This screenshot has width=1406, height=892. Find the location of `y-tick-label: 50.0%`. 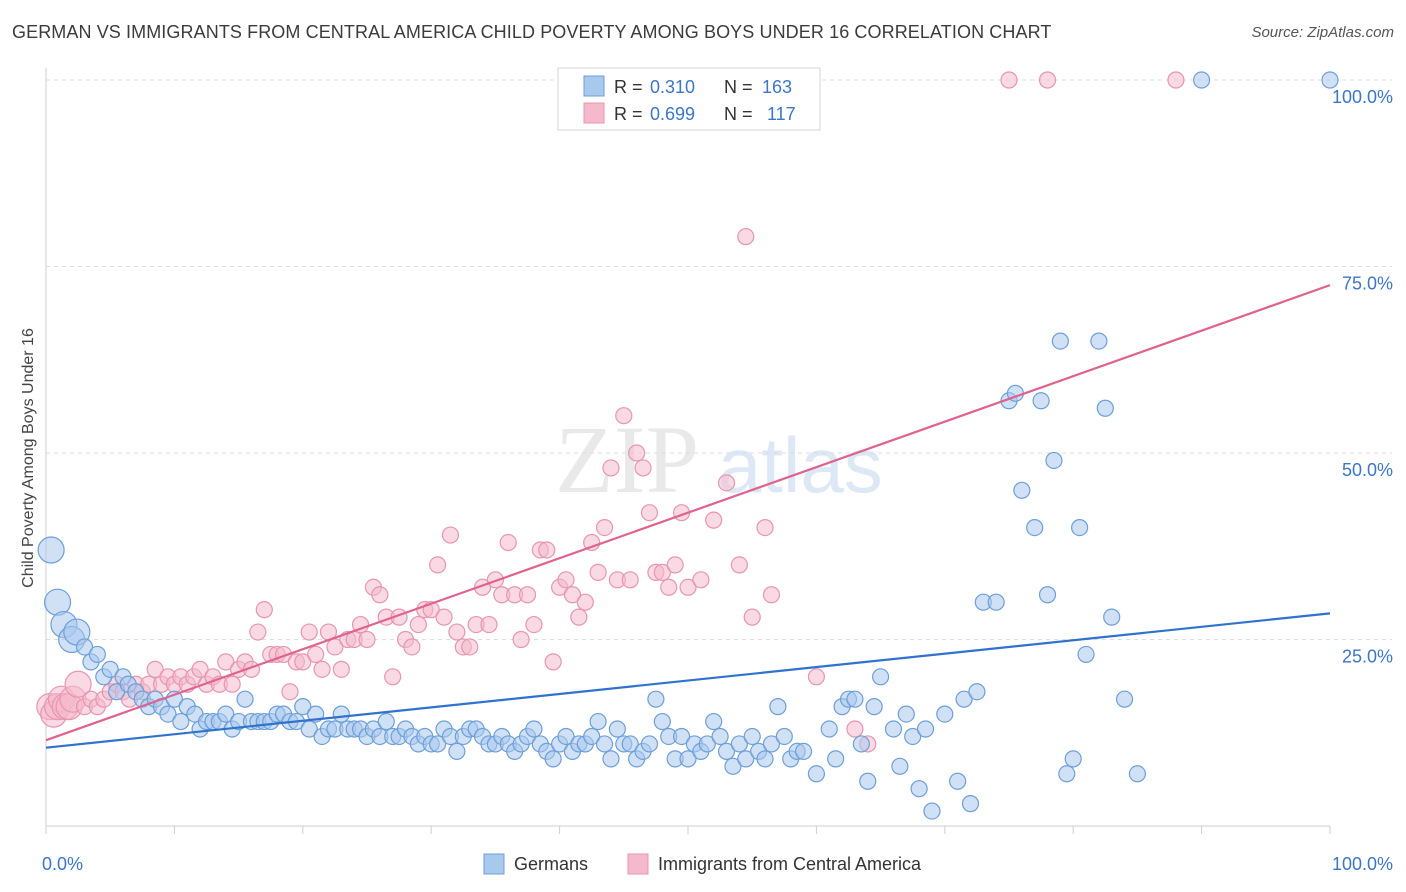

y-tick-label: 50.0% is located at coordinates (1367, 470).